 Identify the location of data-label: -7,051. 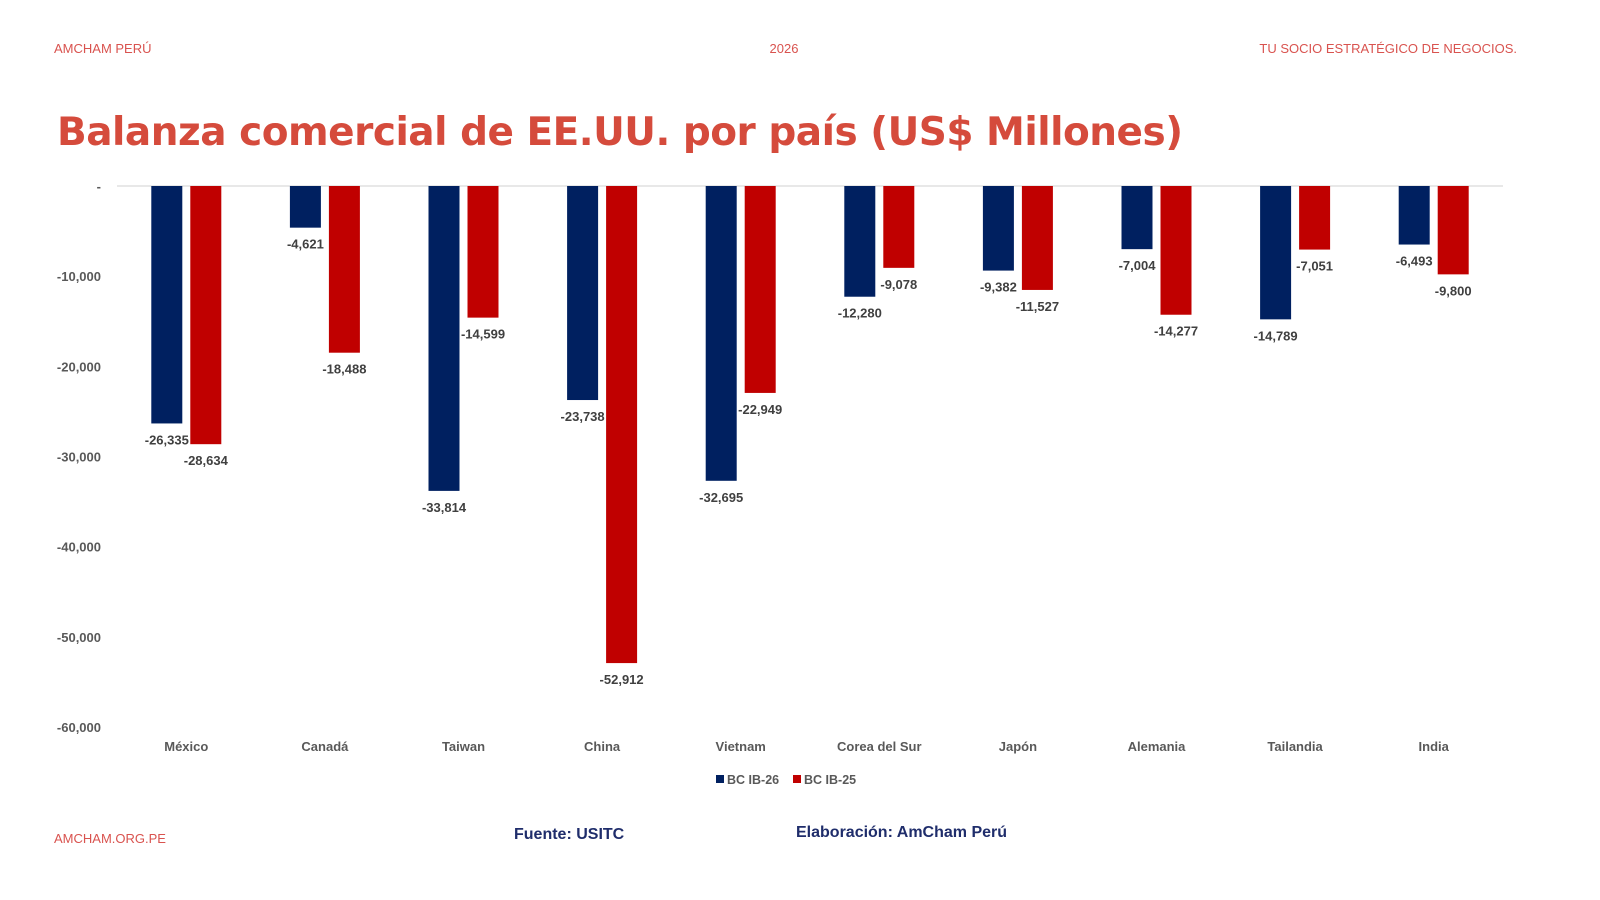
(1314, 266).